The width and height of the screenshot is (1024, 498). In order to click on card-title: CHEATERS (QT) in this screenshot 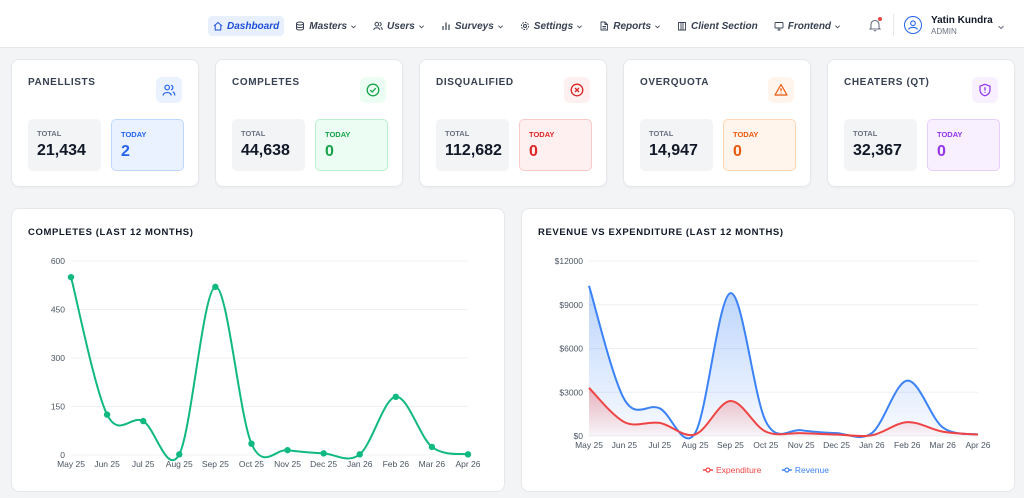, I will do `click(887, 82)`.